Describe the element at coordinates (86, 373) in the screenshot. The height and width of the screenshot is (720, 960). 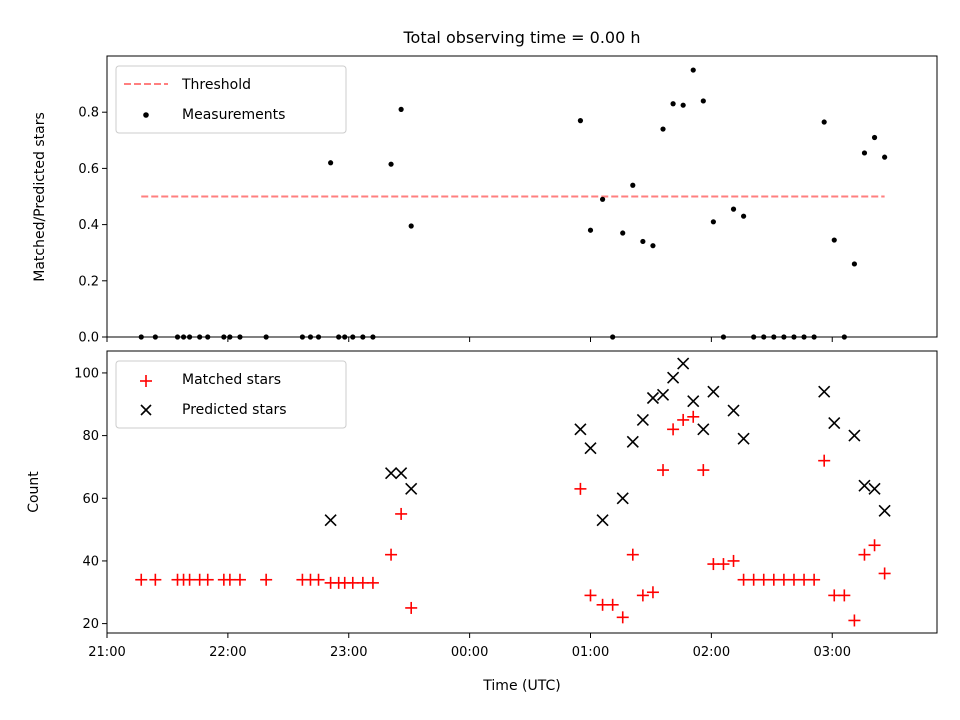
I see `count-y-tick-label: 100` at that location.